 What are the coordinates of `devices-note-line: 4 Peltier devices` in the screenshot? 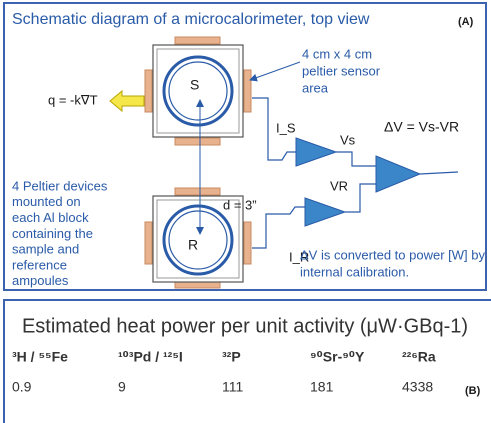 It's located at (60, 185).